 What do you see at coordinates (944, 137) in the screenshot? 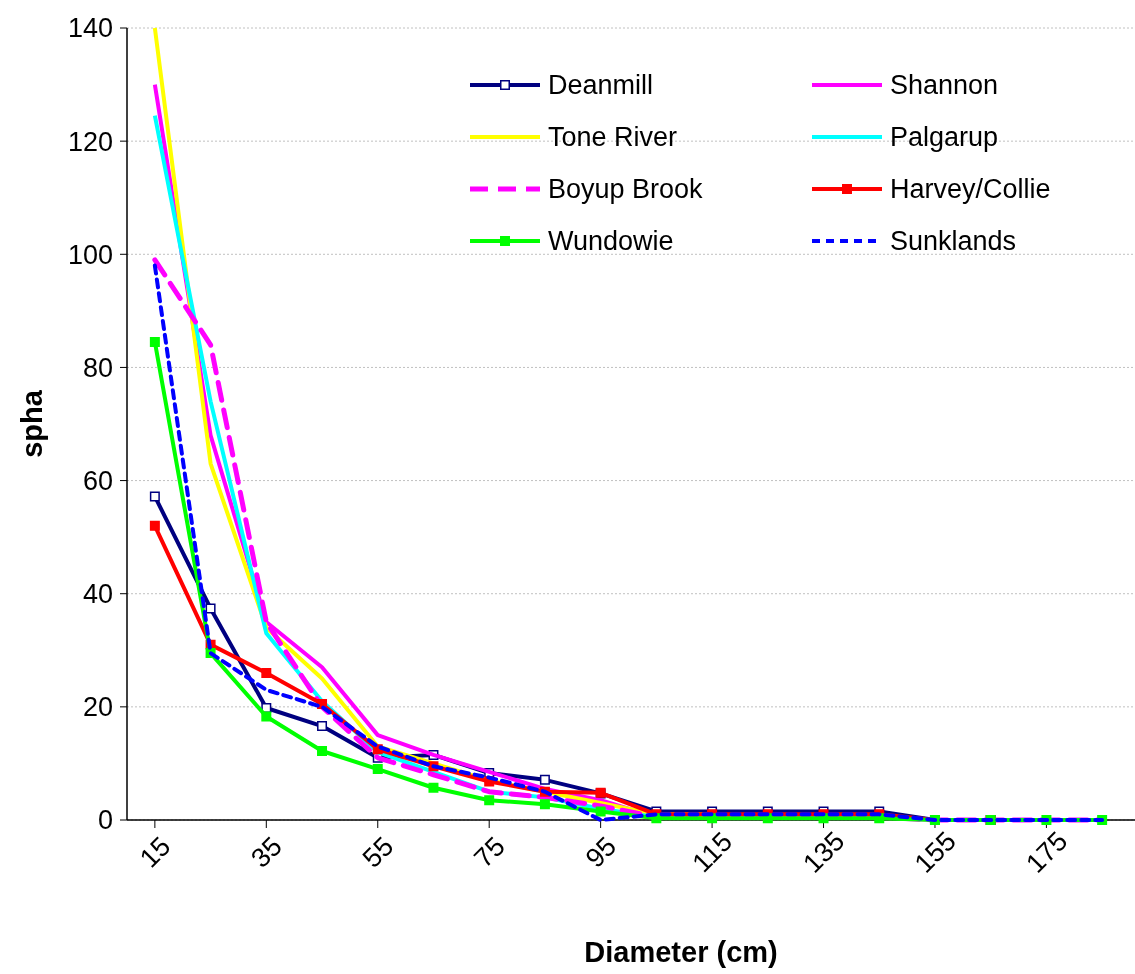
I see `legend-label: Palgarup` at bounding box center [944, 137].